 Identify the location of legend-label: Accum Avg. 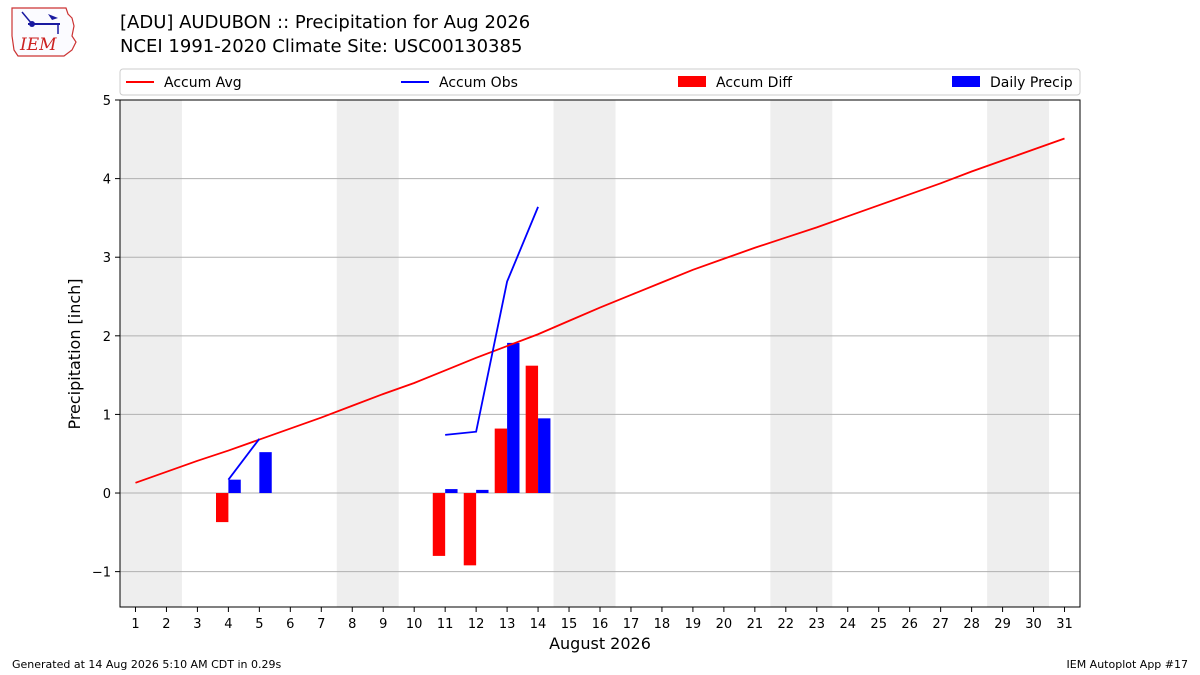
(203, 83).